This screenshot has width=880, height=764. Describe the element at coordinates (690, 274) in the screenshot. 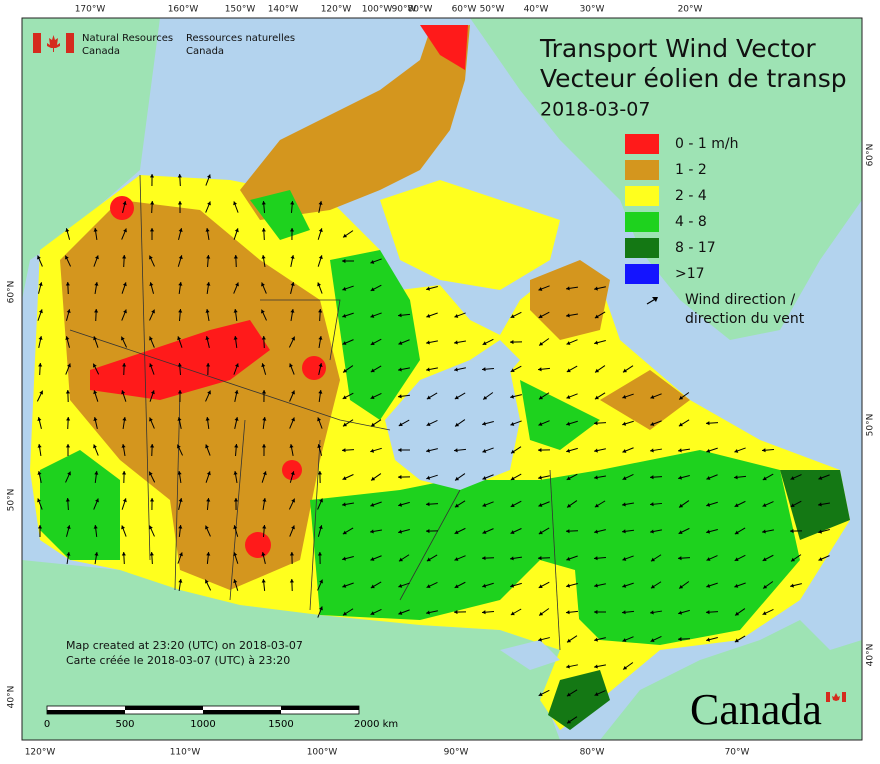

I see `legend-label: >17` at that location.